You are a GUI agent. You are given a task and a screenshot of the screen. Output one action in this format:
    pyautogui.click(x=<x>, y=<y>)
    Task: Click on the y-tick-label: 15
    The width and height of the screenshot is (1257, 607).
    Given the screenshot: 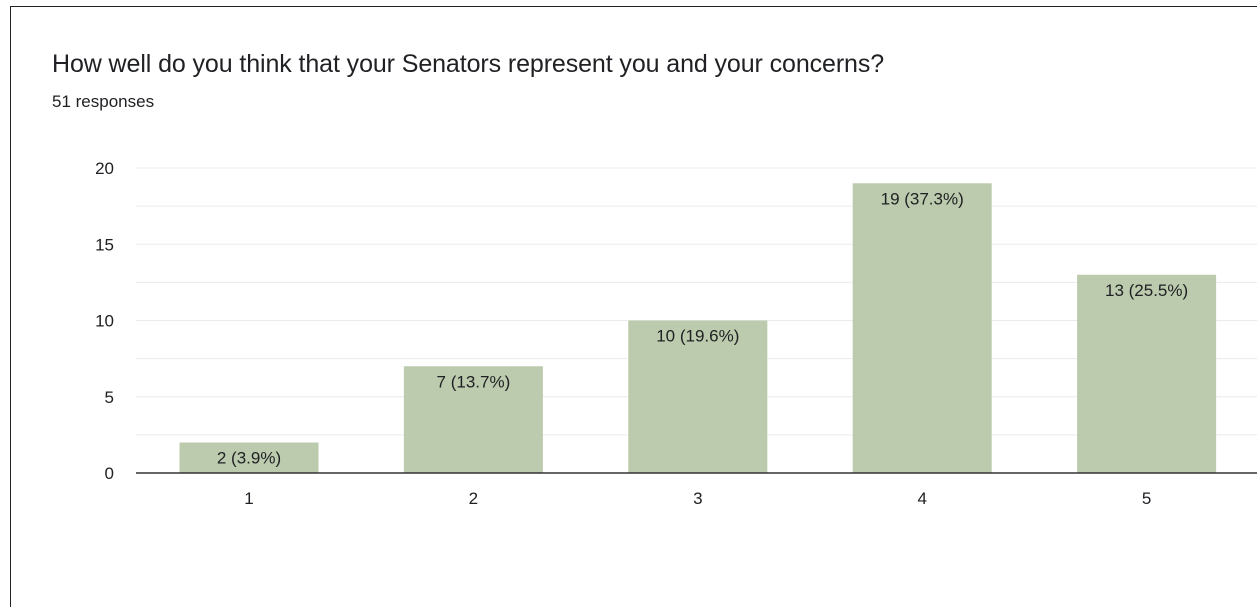 What is the action you would take?
    pyautogui.click(x=104, y=244)
    